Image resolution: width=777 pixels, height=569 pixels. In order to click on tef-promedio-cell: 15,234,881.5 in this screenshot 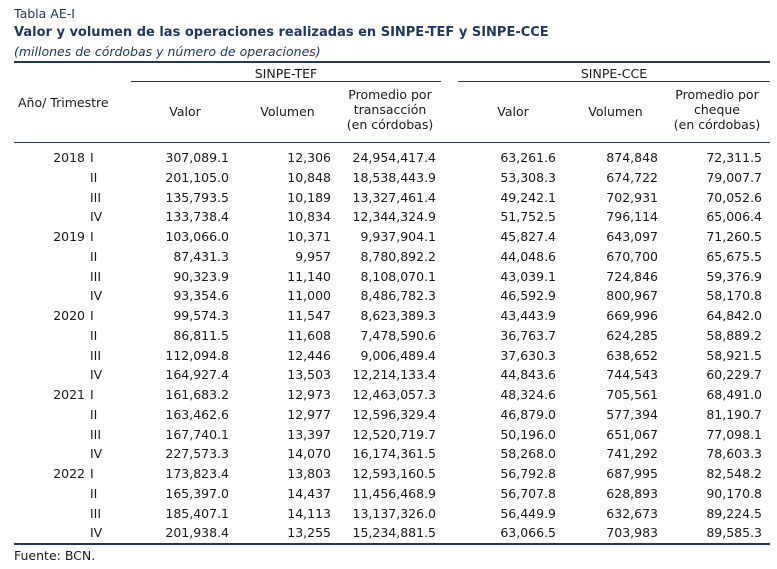, I will do `click(394, 533)`.